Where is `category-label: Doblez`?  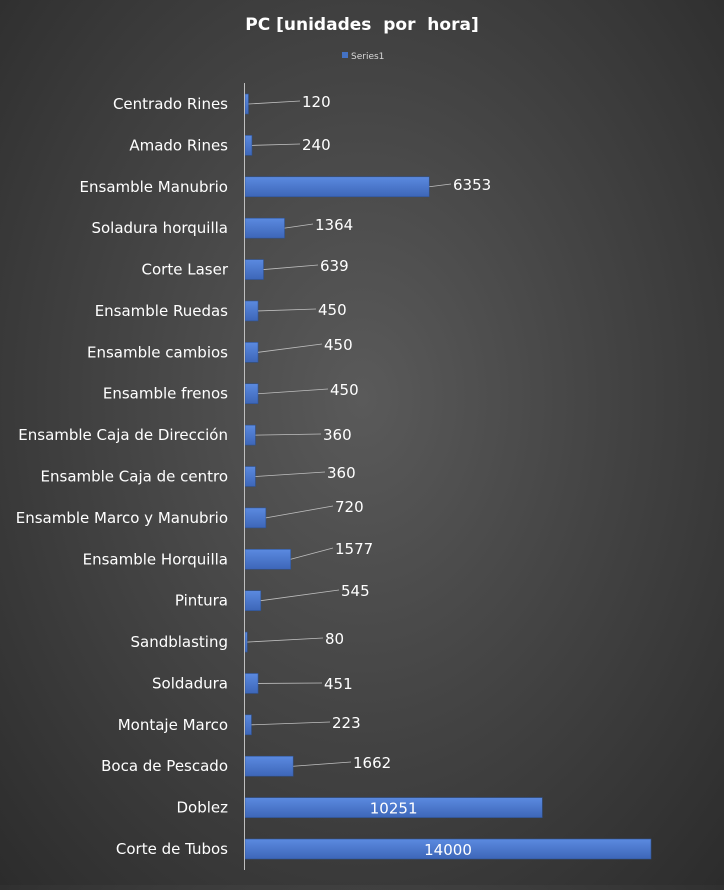
category-label: Doblez is located at coordinates (202, 808).